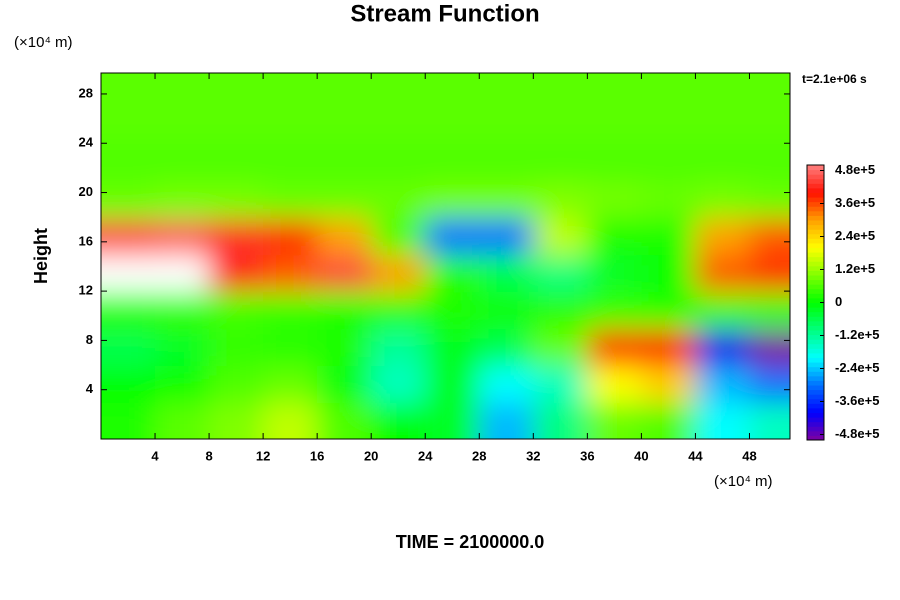 The width and height of the screenshot is (900, 600). I want to click on colorbar-tick-label: -1.2e+5, so click(857, 334).